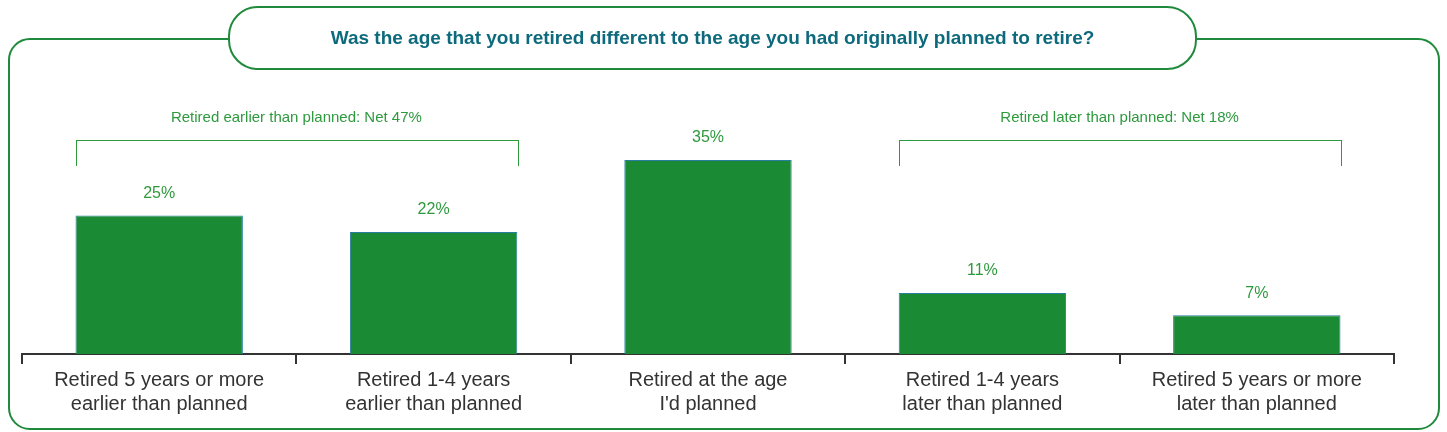  Describe the element at coordinates (433, 390) in the screenshot. I see `x-tick-label: Retired 1-4 years earlier than planned` at that location.